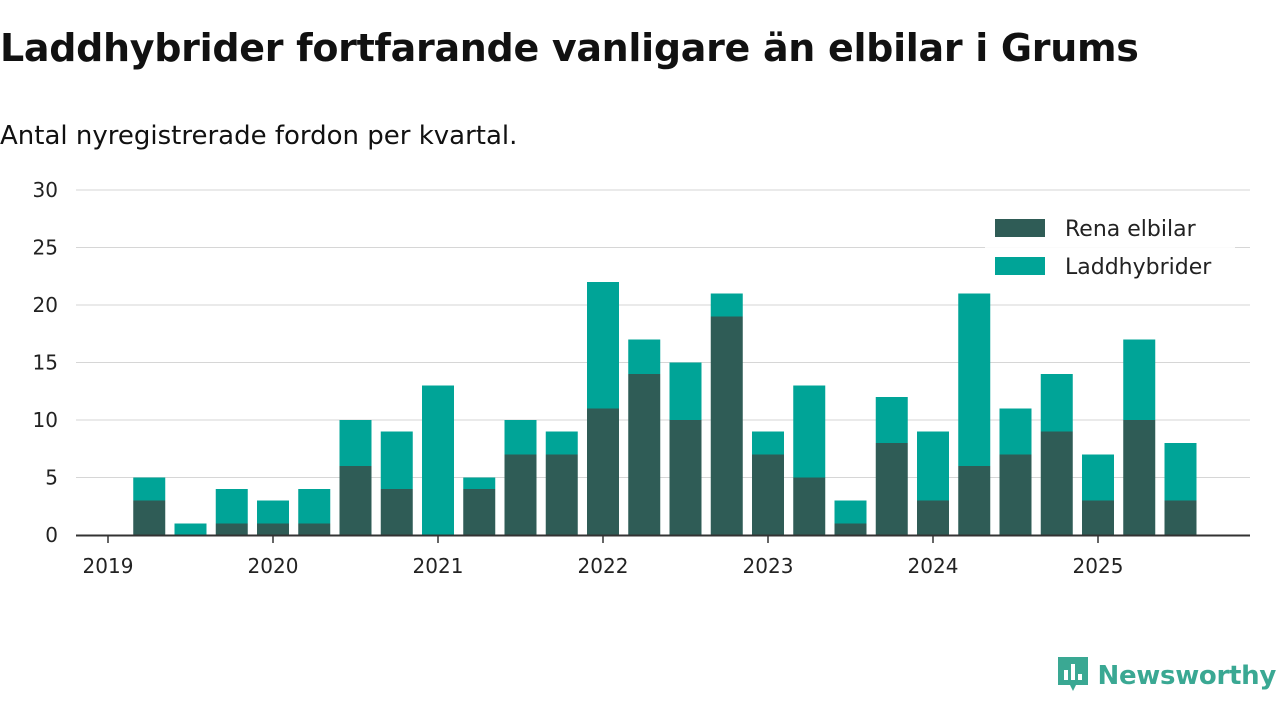 This screenshot has width=1280, height=720. Describe the element at coordinates (1073, 676) in the screenshot. I see `newsworthy-logo-icon` at that location.